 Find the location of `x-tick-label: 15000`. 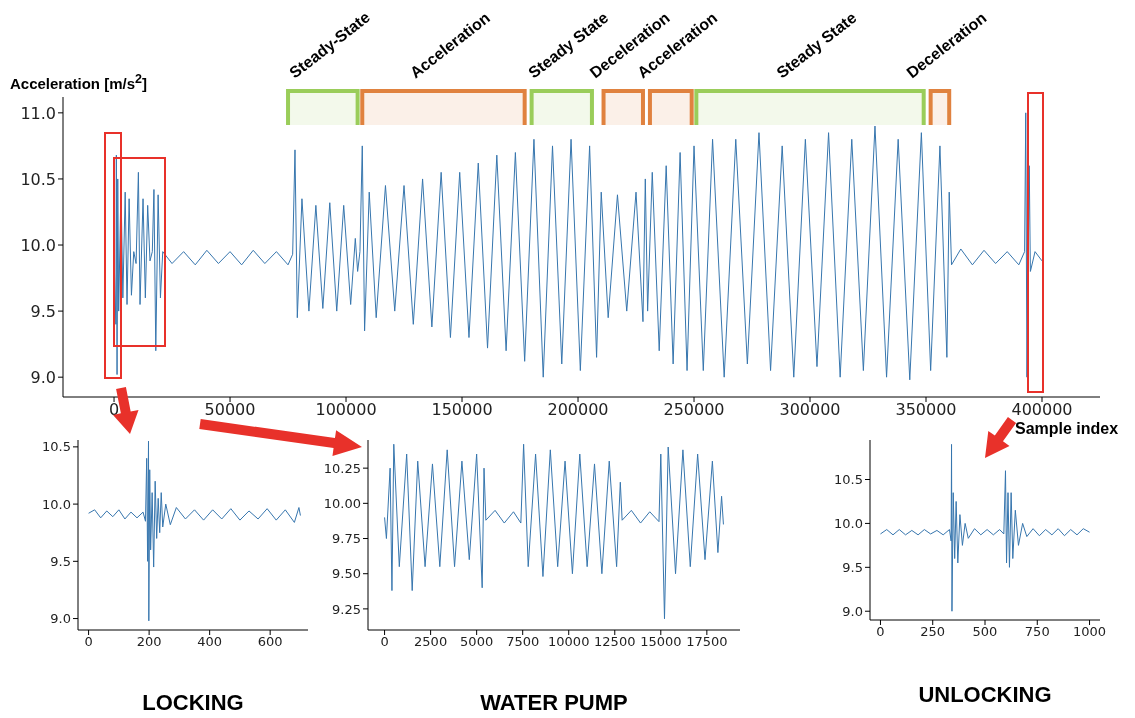

x-tick-label: 15000 is located at coordinates (661, 642).